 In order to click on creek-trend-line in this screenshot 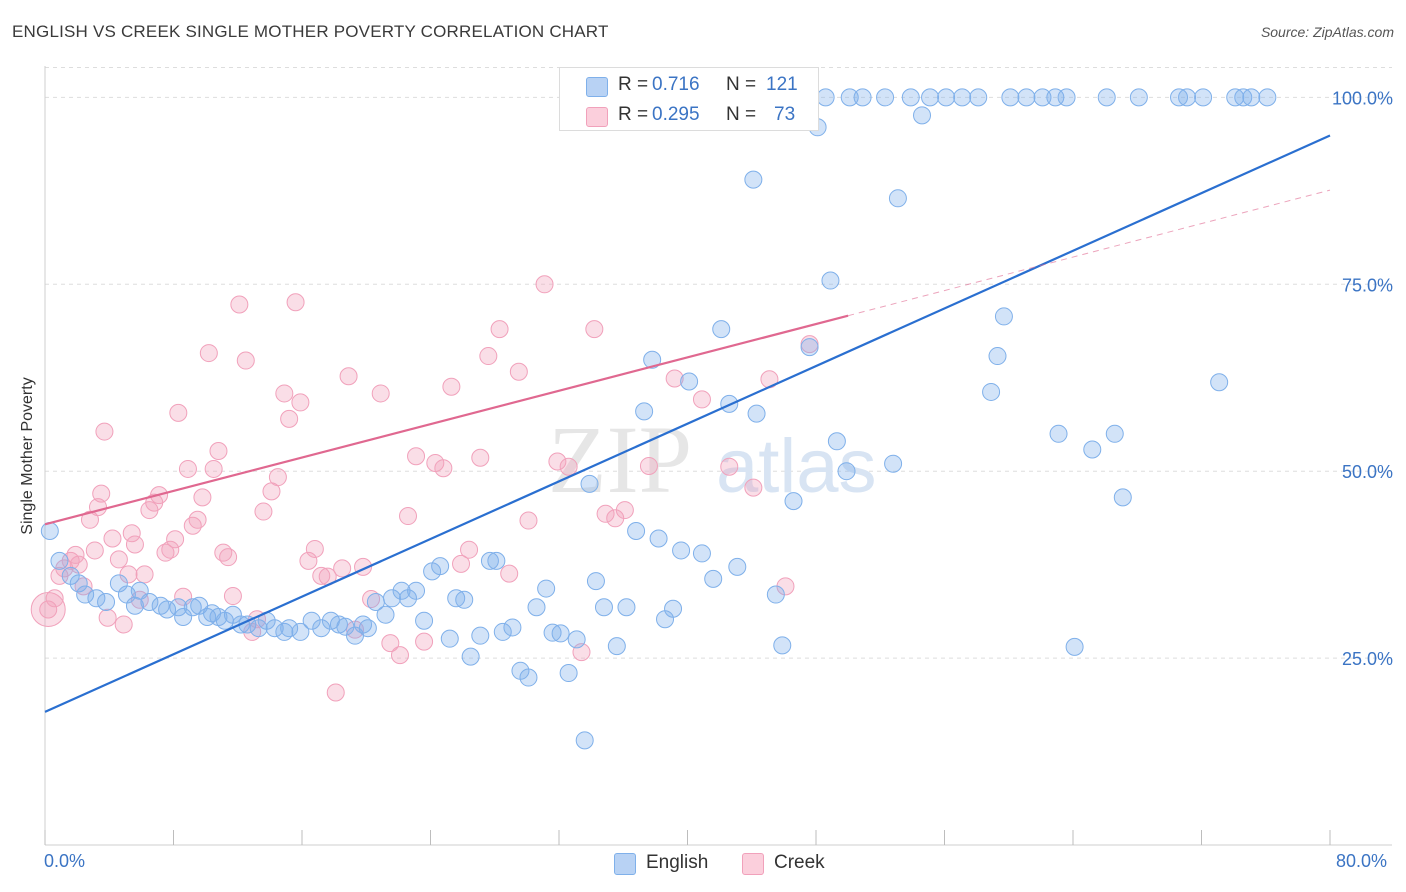, I will do `click(446, 420)`.